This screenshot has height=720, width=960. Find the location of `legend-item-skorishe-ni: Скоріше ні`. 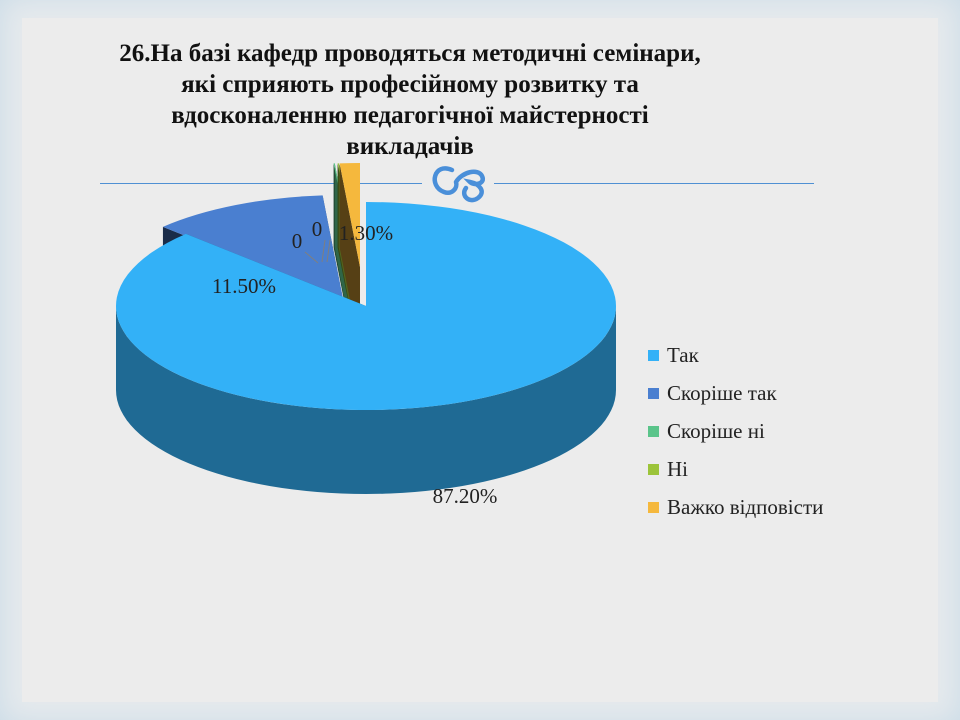

legend-item-skorishe-ni: Скоріше ні is located at coordinates (735, 431).